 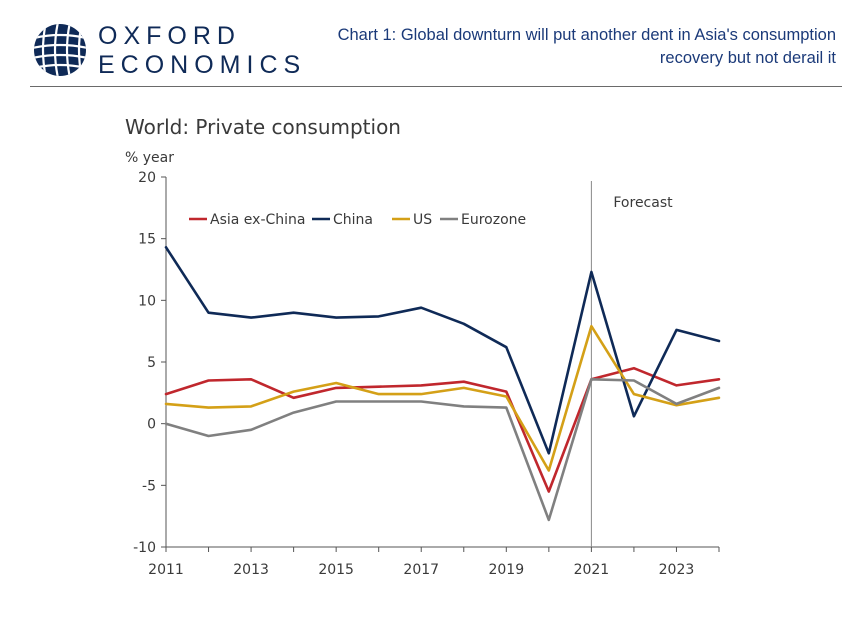 What do you see at coordinates (151, 363) in the screenshot?
I see `y-tick-label: 5` at bounding box center [151, 363].